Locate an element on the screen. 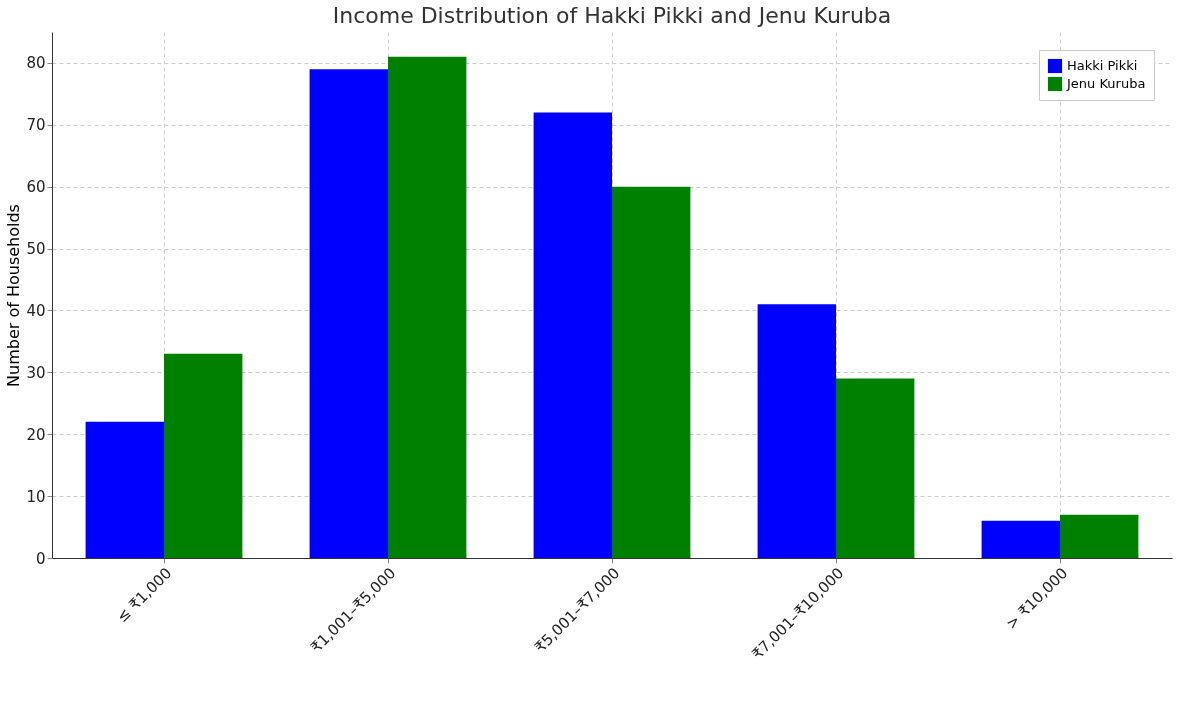 The width and height of the screenshot is (1202, 722). chart-title: Income Distribution of Hakki Pikki and Jenu Kuruba is located at coordinates (612, 15).